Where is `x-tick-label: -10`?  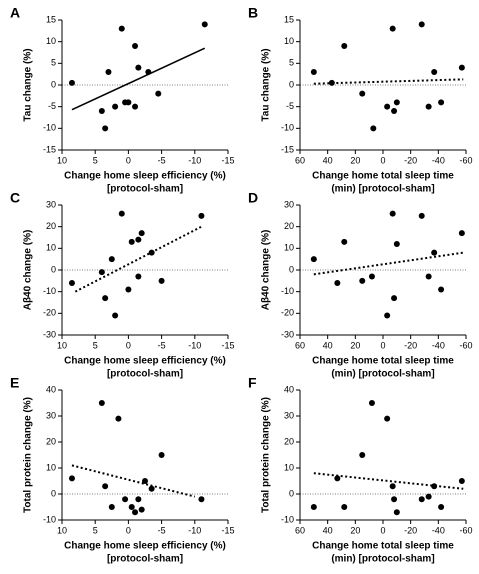
x-tick-label: -10 is located at coordinates (194, 160).